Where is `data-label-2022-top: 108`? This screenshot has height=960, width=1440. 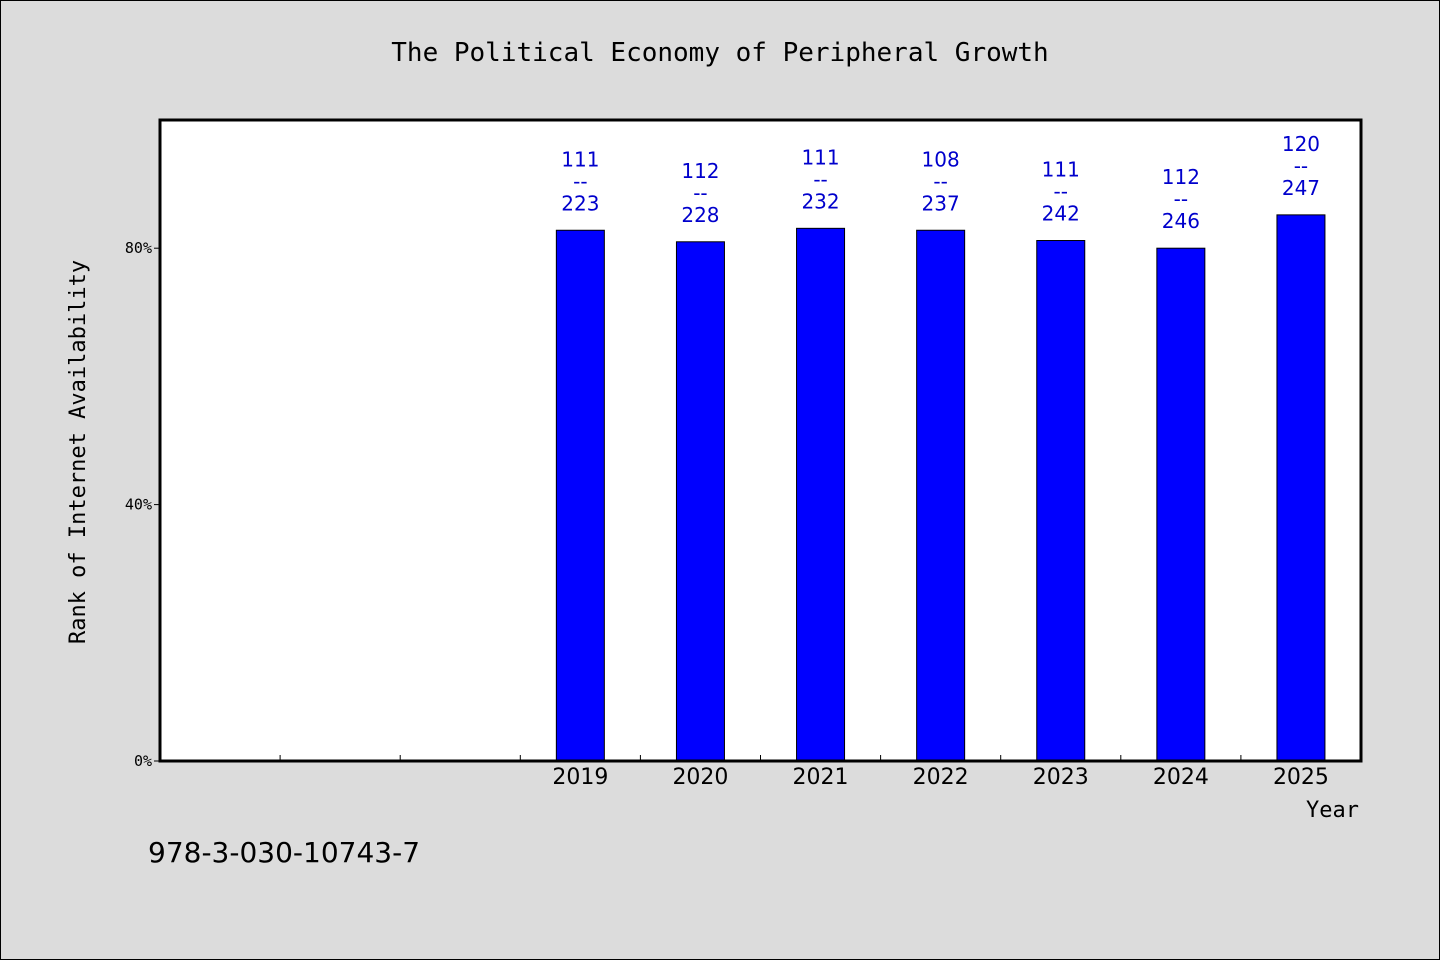 data-label-2022-top: 108 is located at coordinates (941, 159).